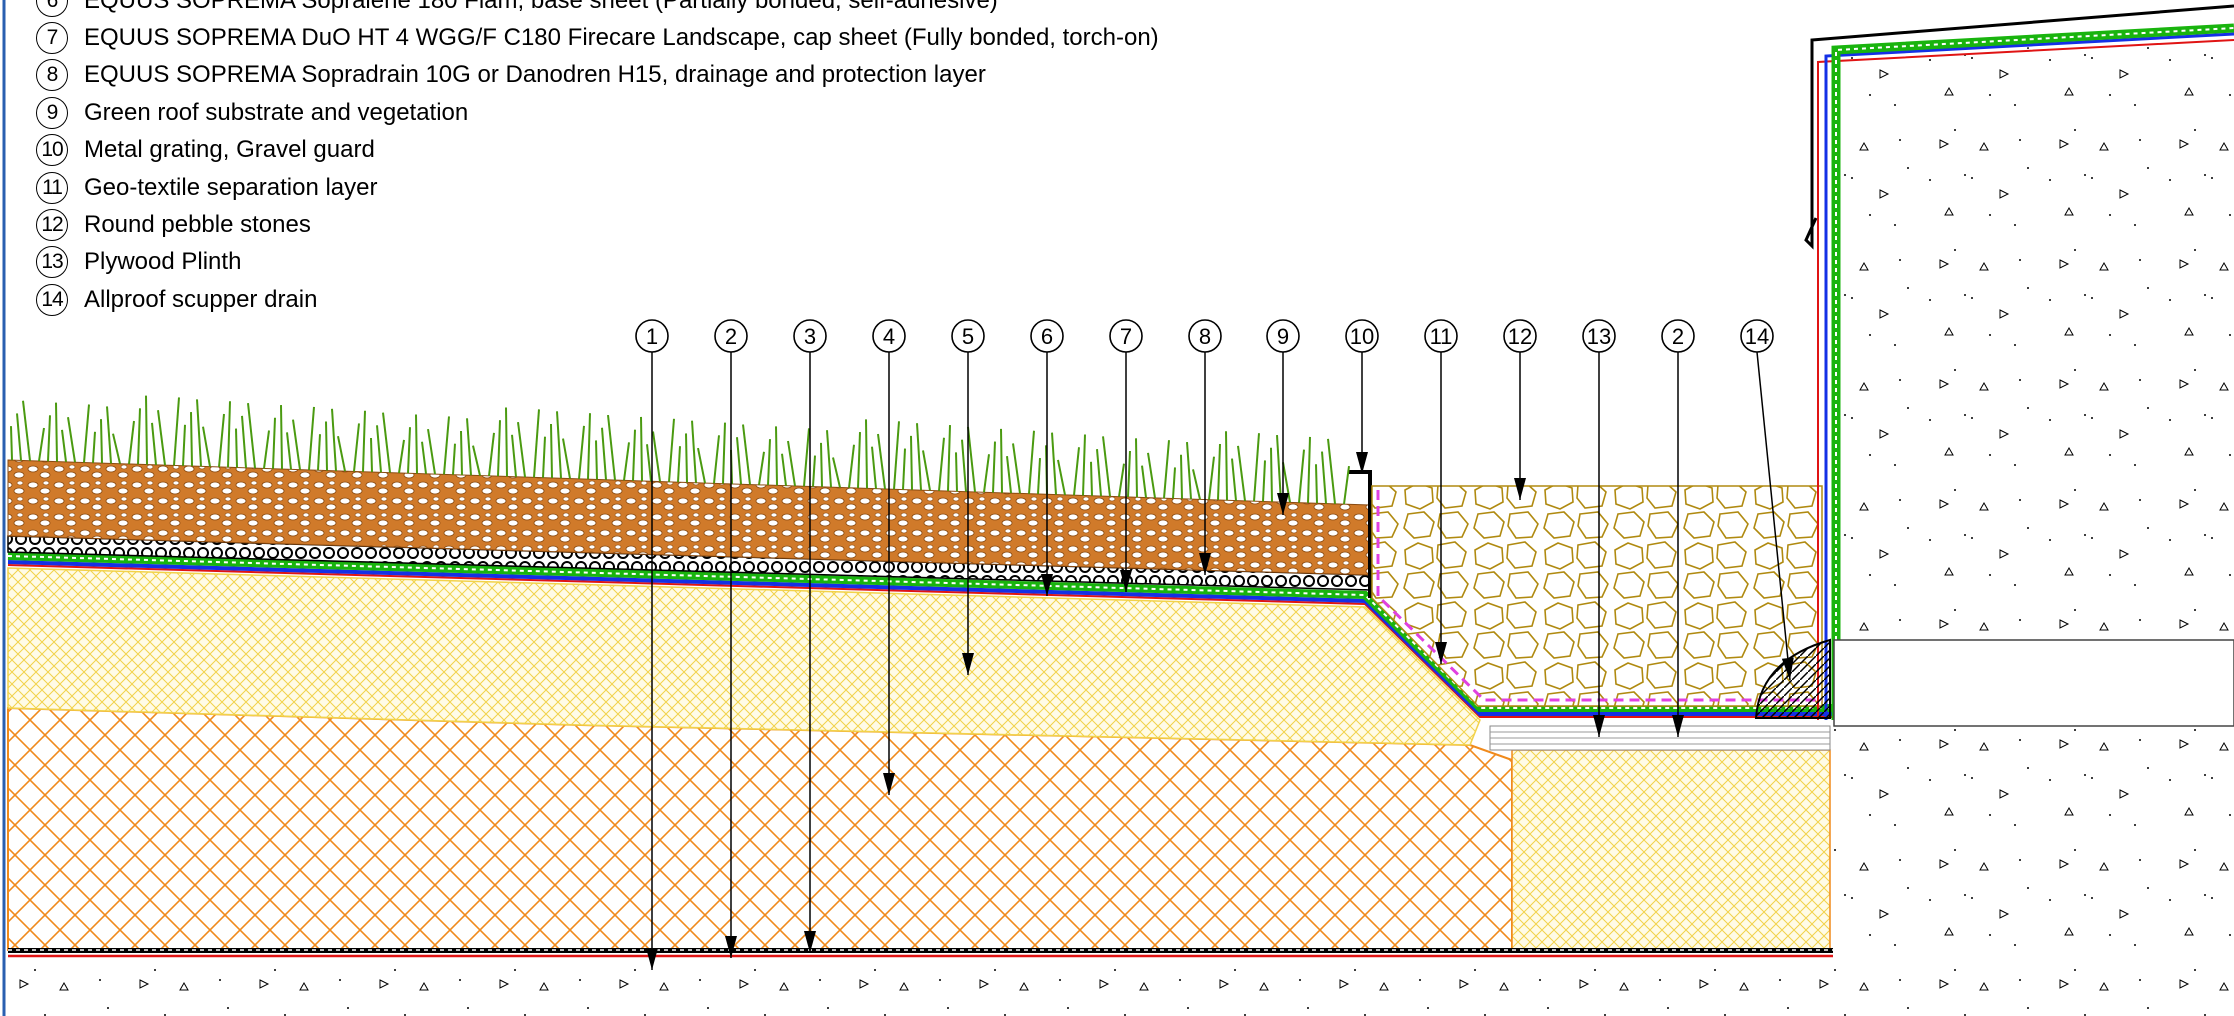  What do you see at coordinates (652, 336) in the screenshot?
I see `callout-number: 1` at bounding box center [652, 336].